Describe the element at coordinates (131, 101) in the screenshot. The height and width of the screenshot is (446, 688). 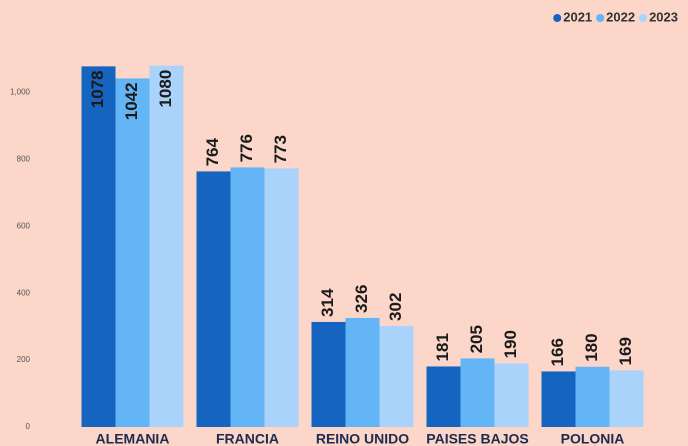
I see `data-label: 1042` at that location.